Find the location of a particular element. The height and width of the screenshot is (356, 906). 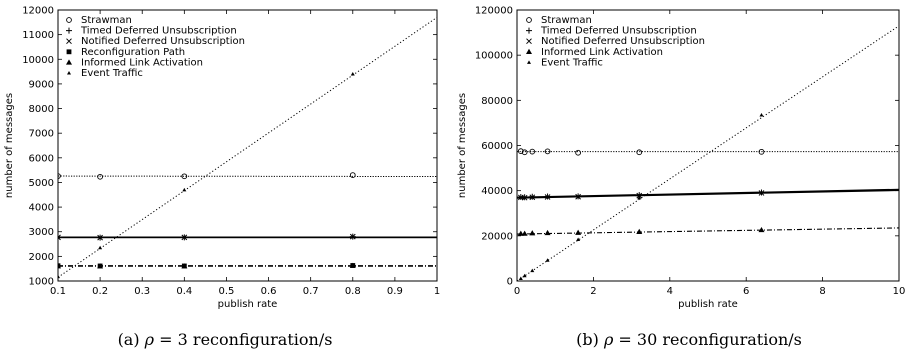

x-tick-label: 0.5 is located at coordinates (226, 291).